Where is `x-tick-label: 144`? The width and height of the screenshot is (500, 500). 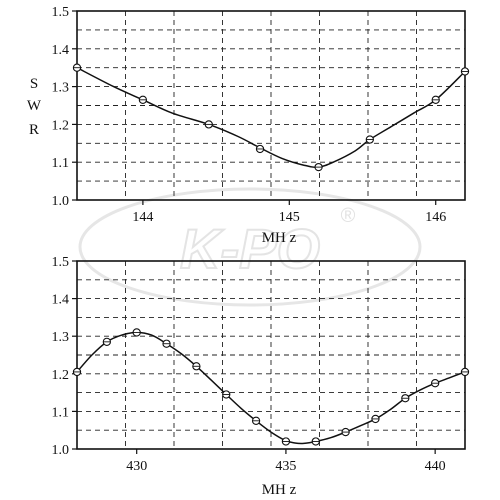
x-tick-label: 144 is located at coordinates (142, 217).